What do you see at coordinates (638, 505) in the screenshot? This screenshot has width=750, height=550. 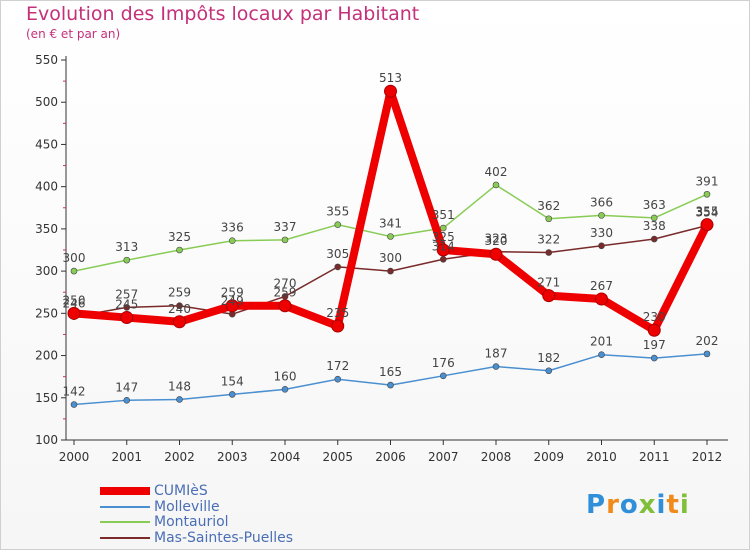 I see `proxiti-logo: Proxiti` at bounding box center [638, 505].